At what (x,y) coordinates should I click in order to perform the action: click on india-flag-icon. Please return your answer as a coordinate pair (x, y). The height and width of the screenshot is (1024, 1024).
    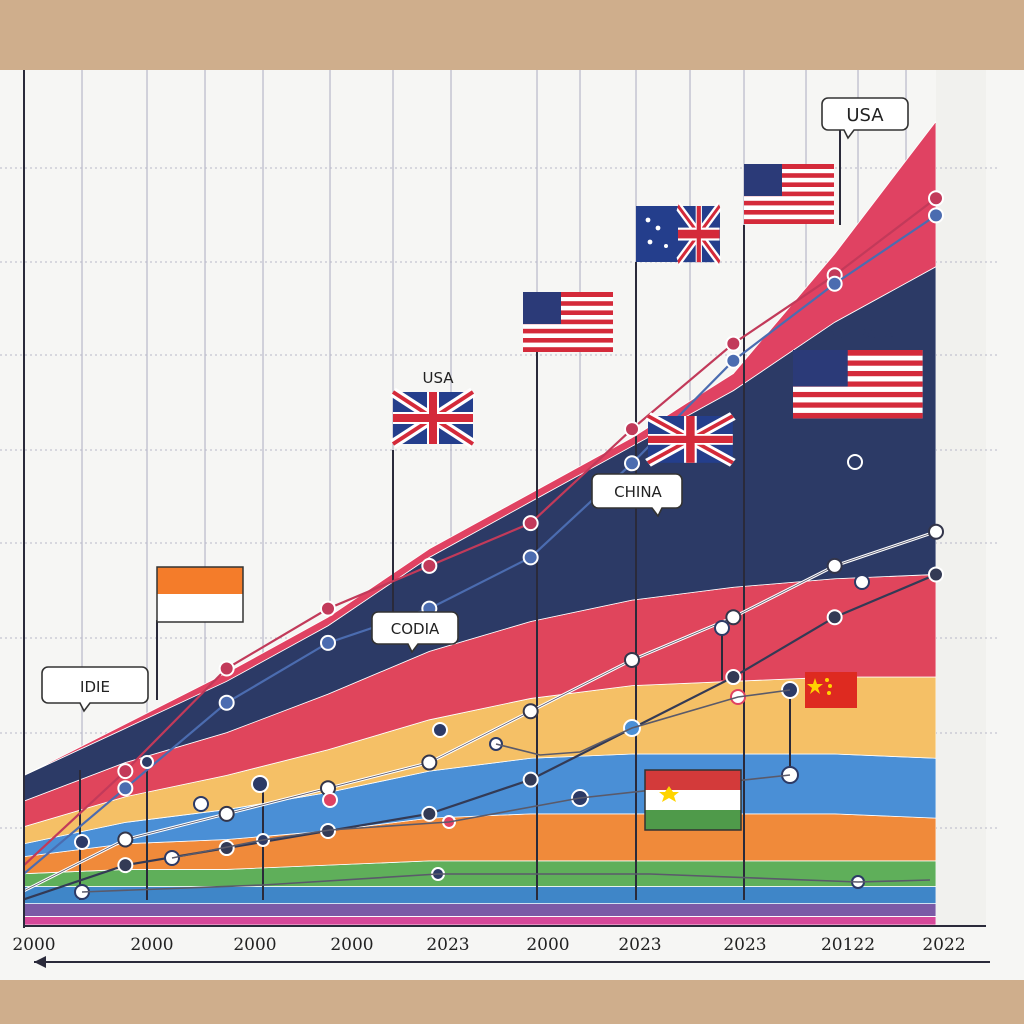
    Looking at the image, I should click on (200, 594).